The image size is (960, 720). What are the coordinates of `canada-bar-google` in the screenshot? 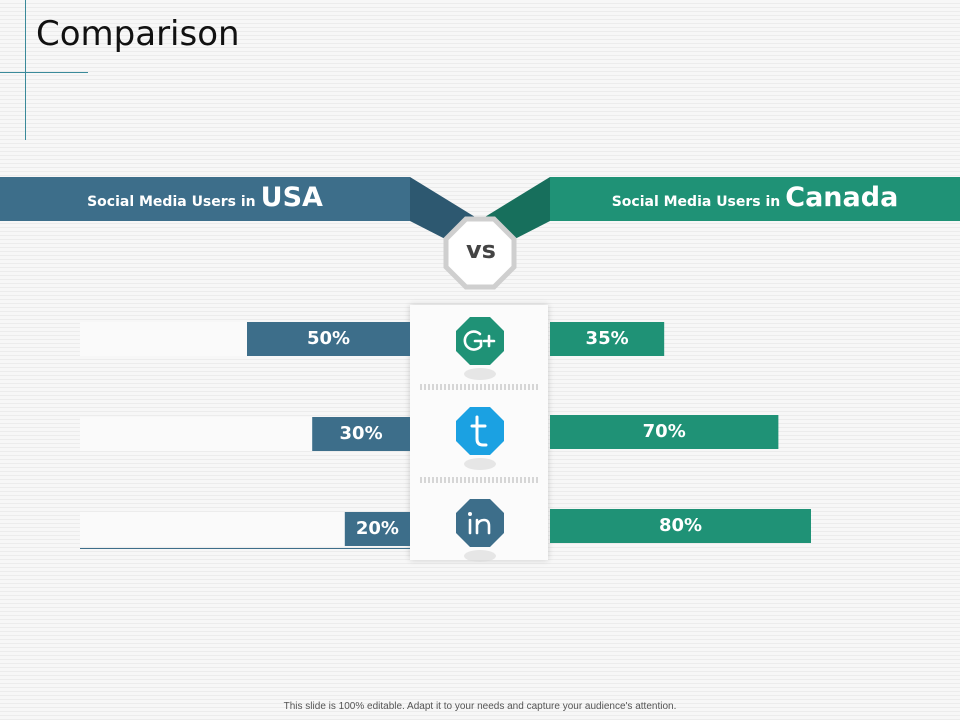 It's located at (607, 339).